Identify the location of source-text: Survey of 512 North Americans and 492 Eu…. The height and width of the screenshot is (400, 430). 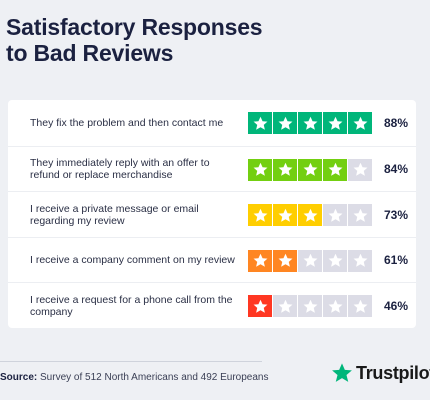
(154, 377).